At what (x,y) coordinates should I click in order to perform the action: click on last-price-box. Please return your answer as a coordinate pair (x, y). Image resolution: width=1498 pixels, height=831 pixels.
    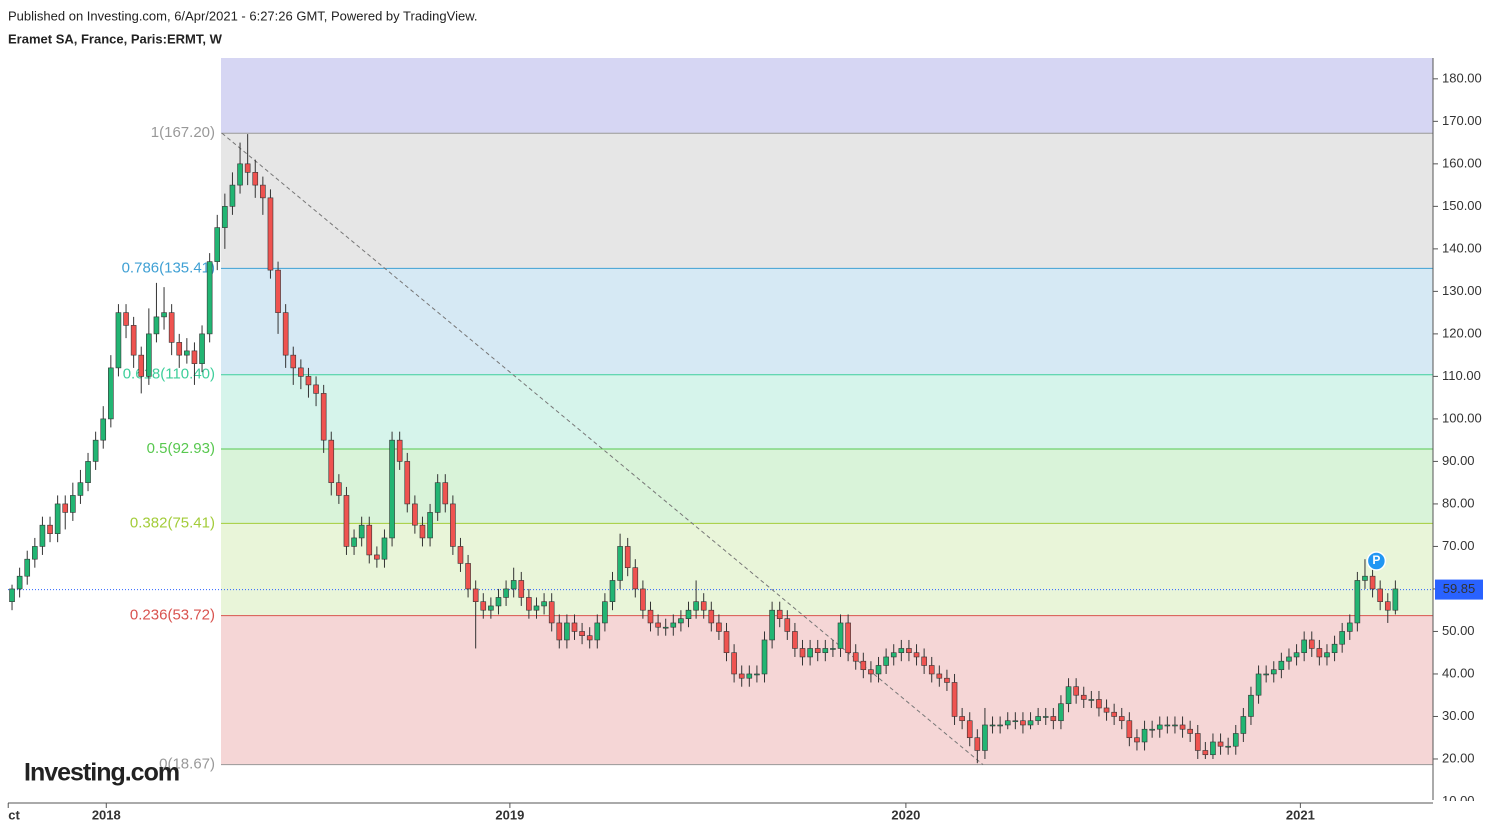
    Looking at the image, I should click on (1459, 589).